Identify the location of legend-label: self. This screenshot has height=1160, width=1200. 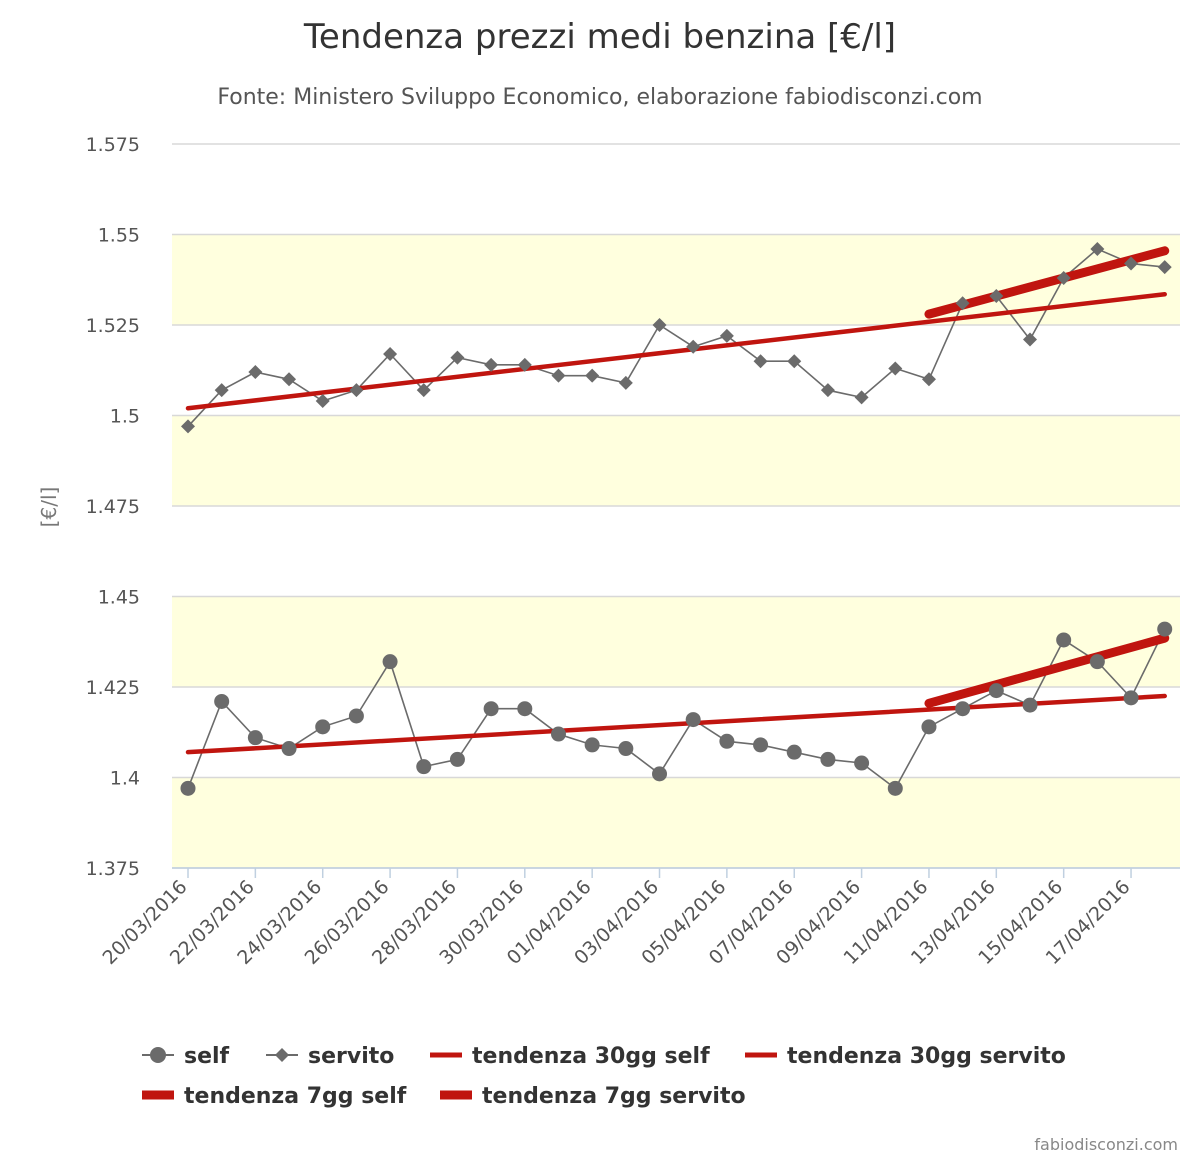
(207, 1056).